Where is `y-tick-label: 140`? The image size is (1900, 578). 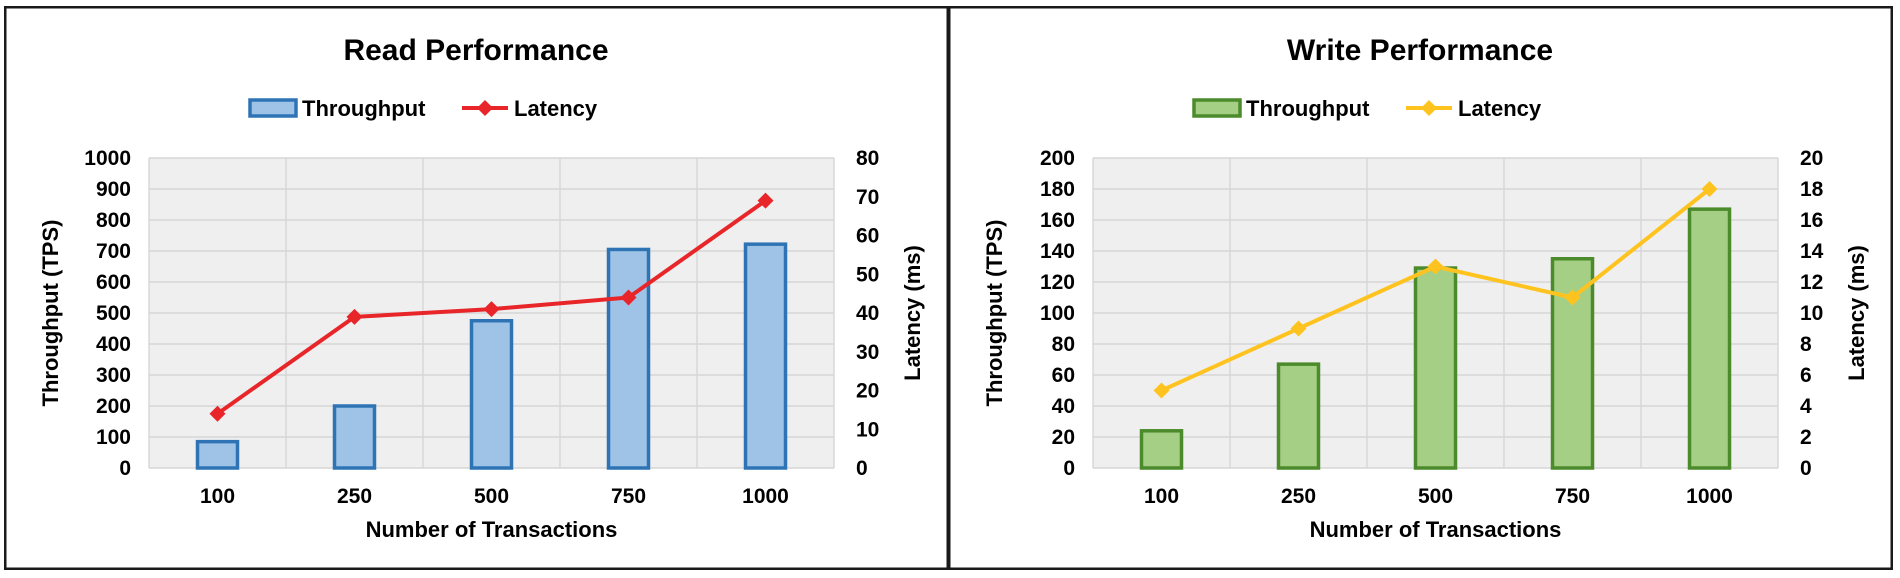 y-tick-label: 140 is located at coordinates (1057, 251).